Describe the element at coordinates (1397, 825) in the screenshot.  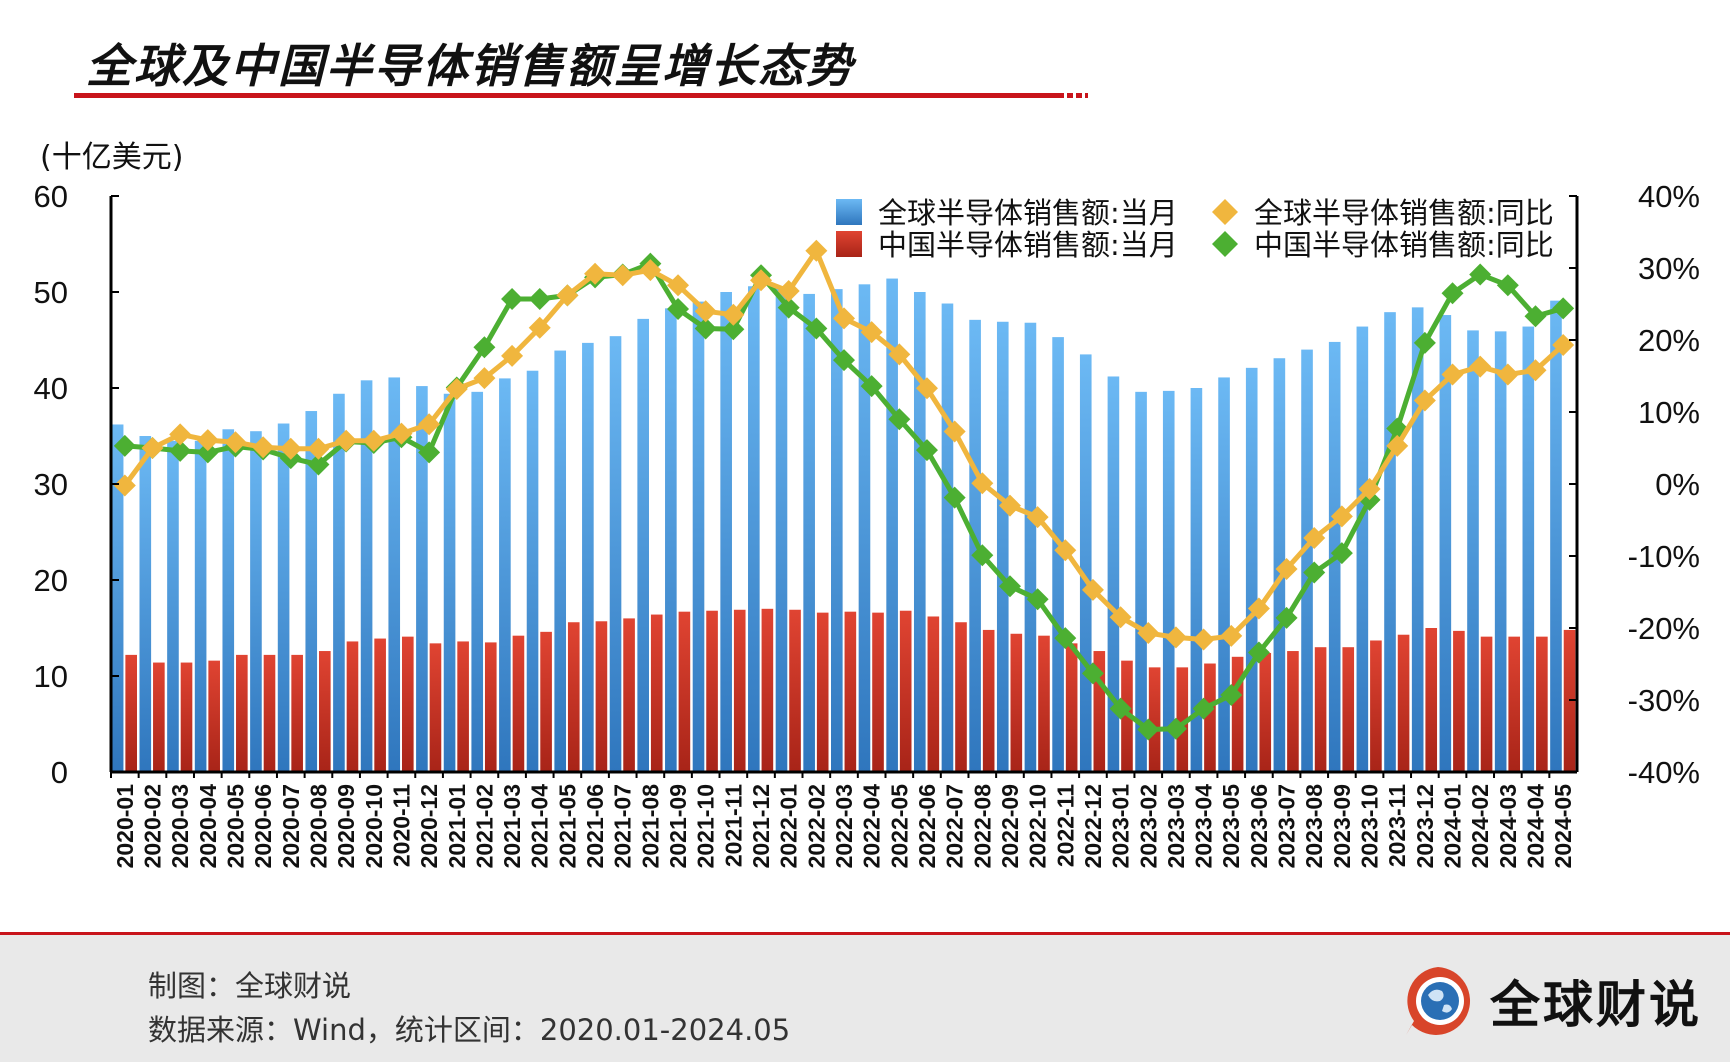
I see `x-tick-label: 2023-11` at that location.